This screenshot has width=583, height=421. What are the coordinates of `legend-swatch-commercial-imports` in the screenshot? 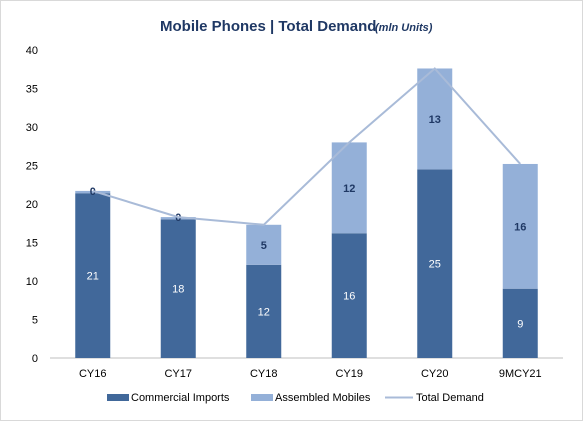 It's located at (118, 397).